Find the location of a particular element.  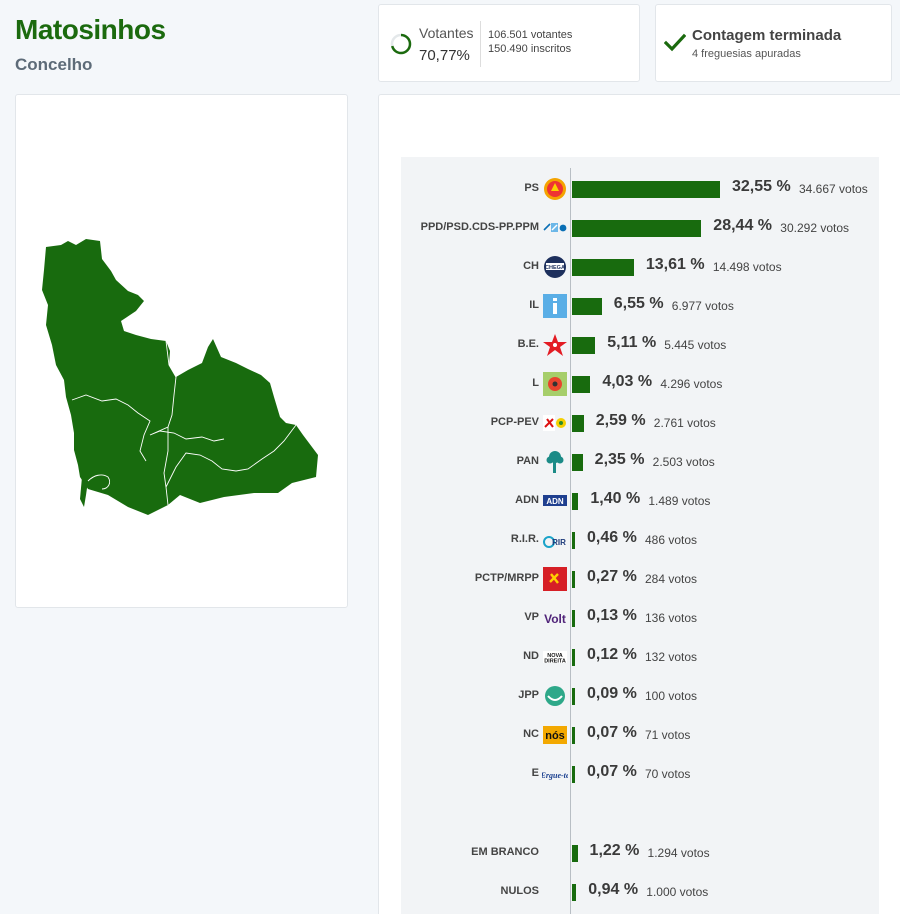

party-name: PS is located at coordinates (531, 188).